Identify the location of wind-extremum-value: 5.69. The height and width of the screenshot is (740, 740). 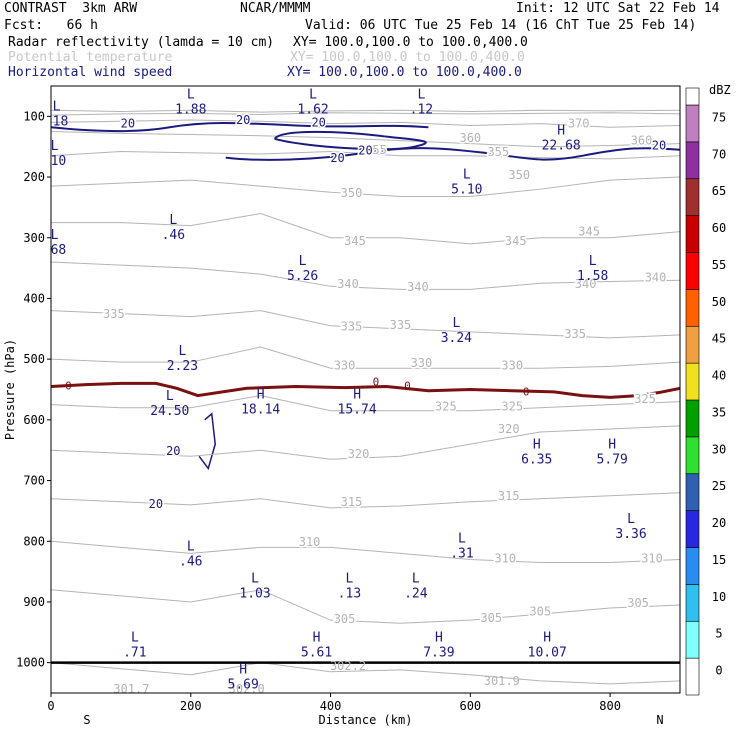
(243, 685).